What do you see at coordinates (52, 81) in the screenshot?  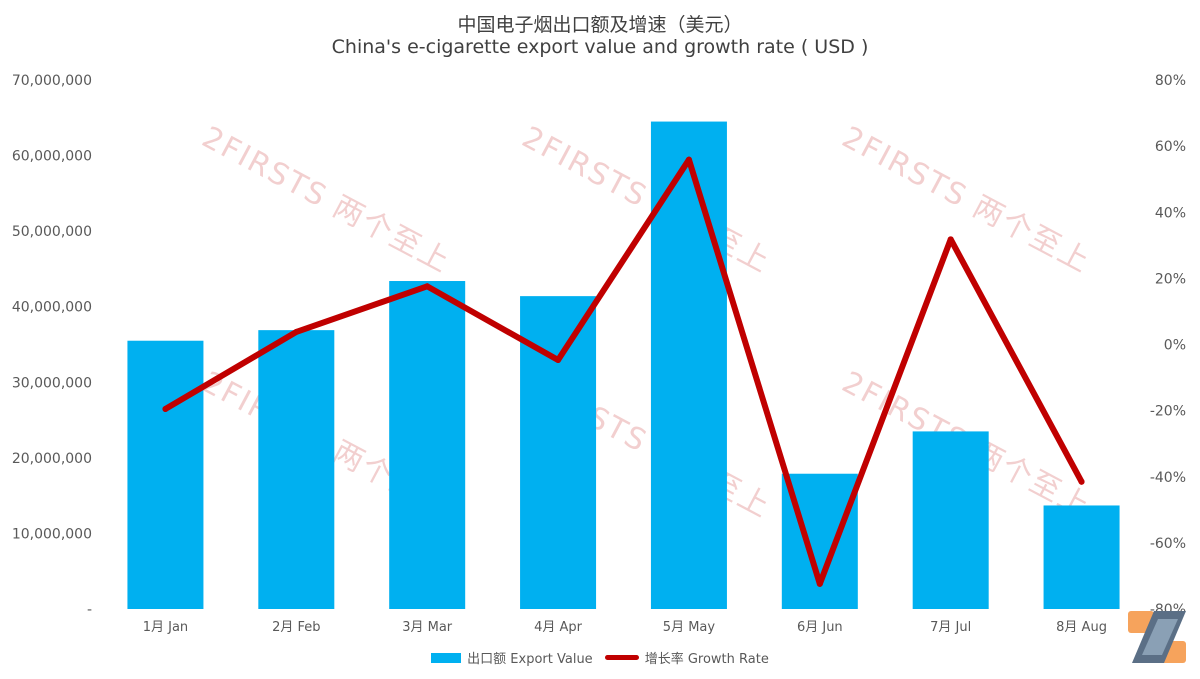 I see `y-left-tick-label: 70,000,000` at bounding box center [52, 81].